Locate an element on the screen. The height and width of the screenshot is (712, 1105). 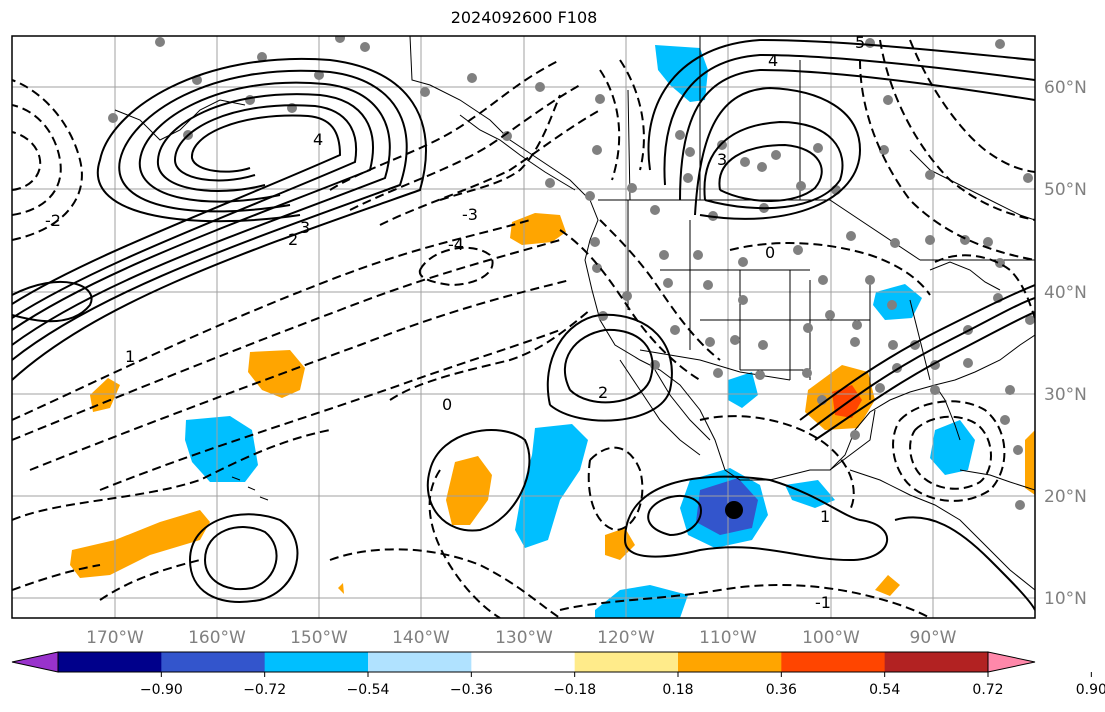
contour-label: -4 is located at coordinates (456, 244).